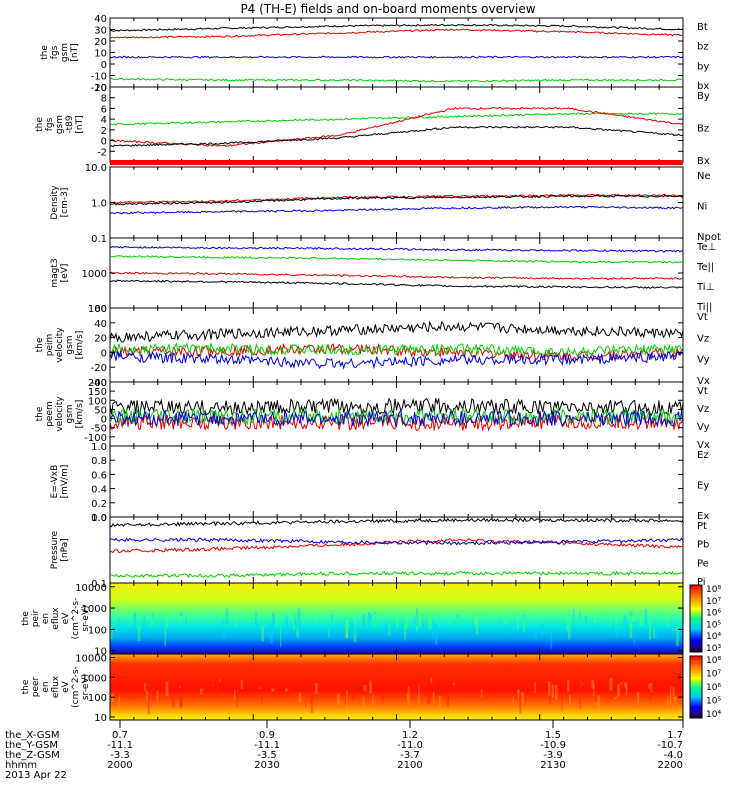  Describe the element at coordinates (60, 345) in the screenshot. I see `y-axis-label: velocity` at that location.